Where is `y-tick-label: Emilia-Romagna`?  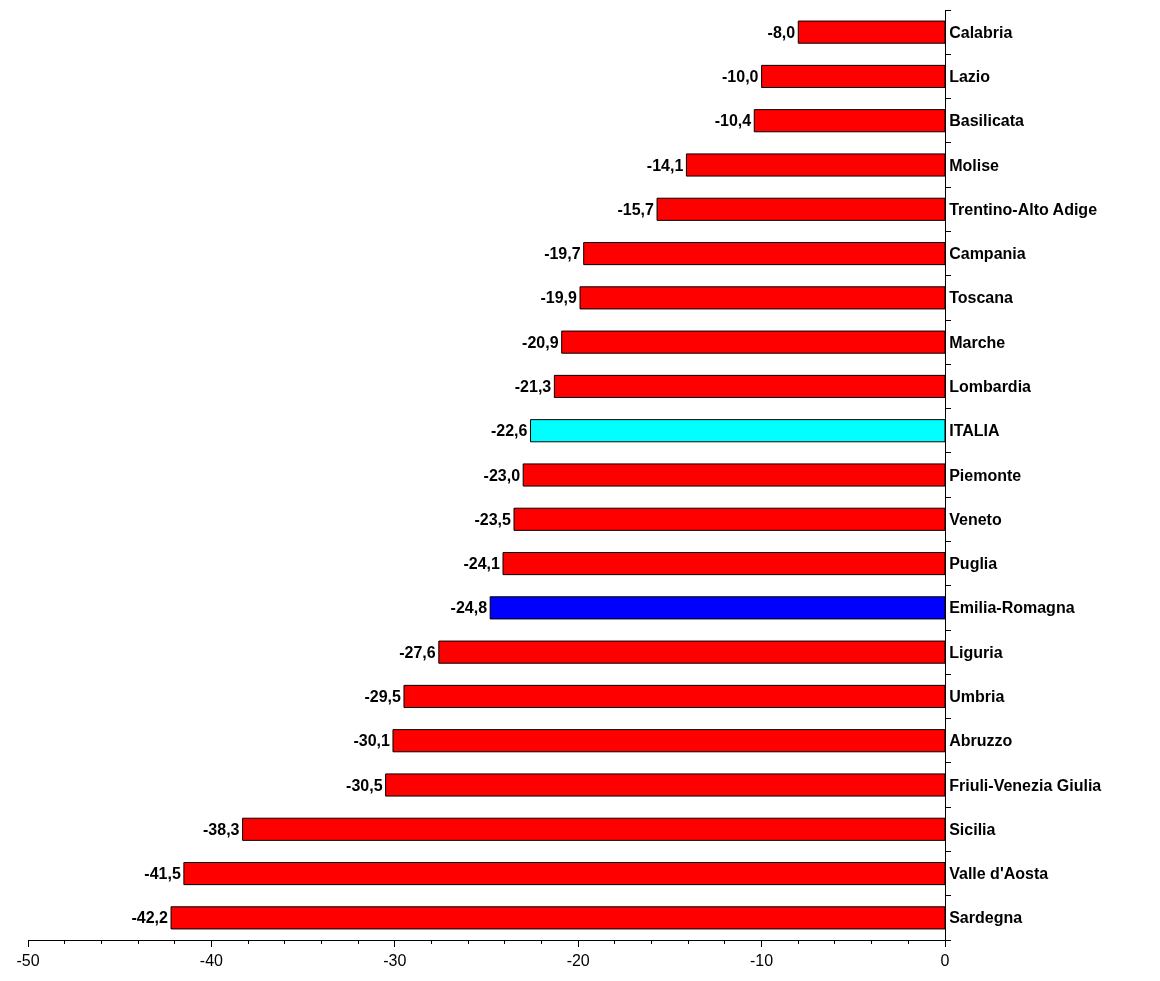 y-tick-label: Emilia-Romagna is located at coordinates (1012, 608).